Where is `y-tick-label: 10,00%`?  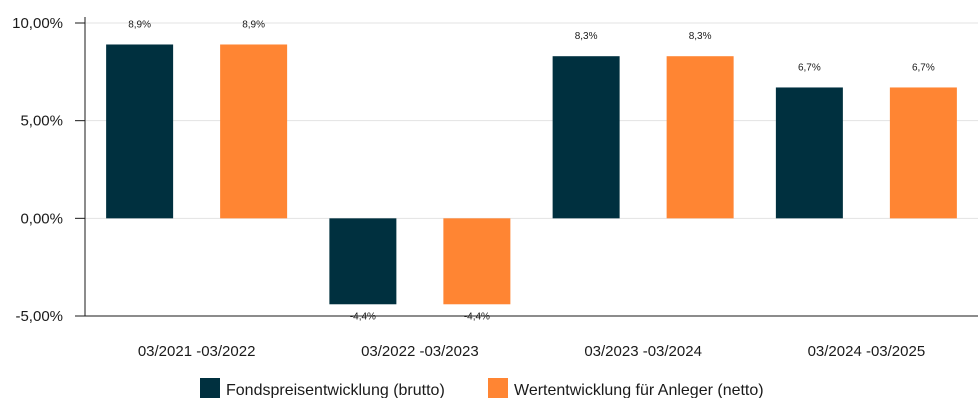 y-tick-label: 10,00% is located at coordinates (37, 23).